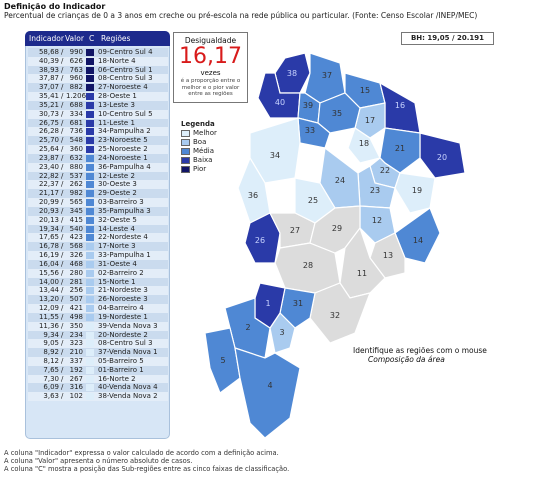  I want to click on ranking-row: 7,30/ 267 16-Norte 2, so click(98, 379).